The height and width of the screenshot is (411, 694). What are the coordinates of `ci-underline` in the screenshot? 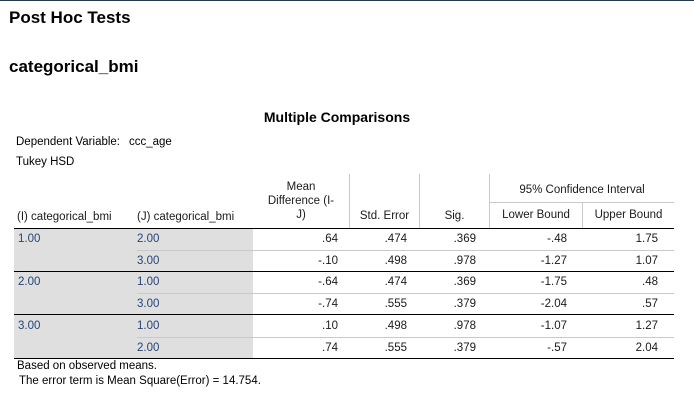 It's located at (581, 202).